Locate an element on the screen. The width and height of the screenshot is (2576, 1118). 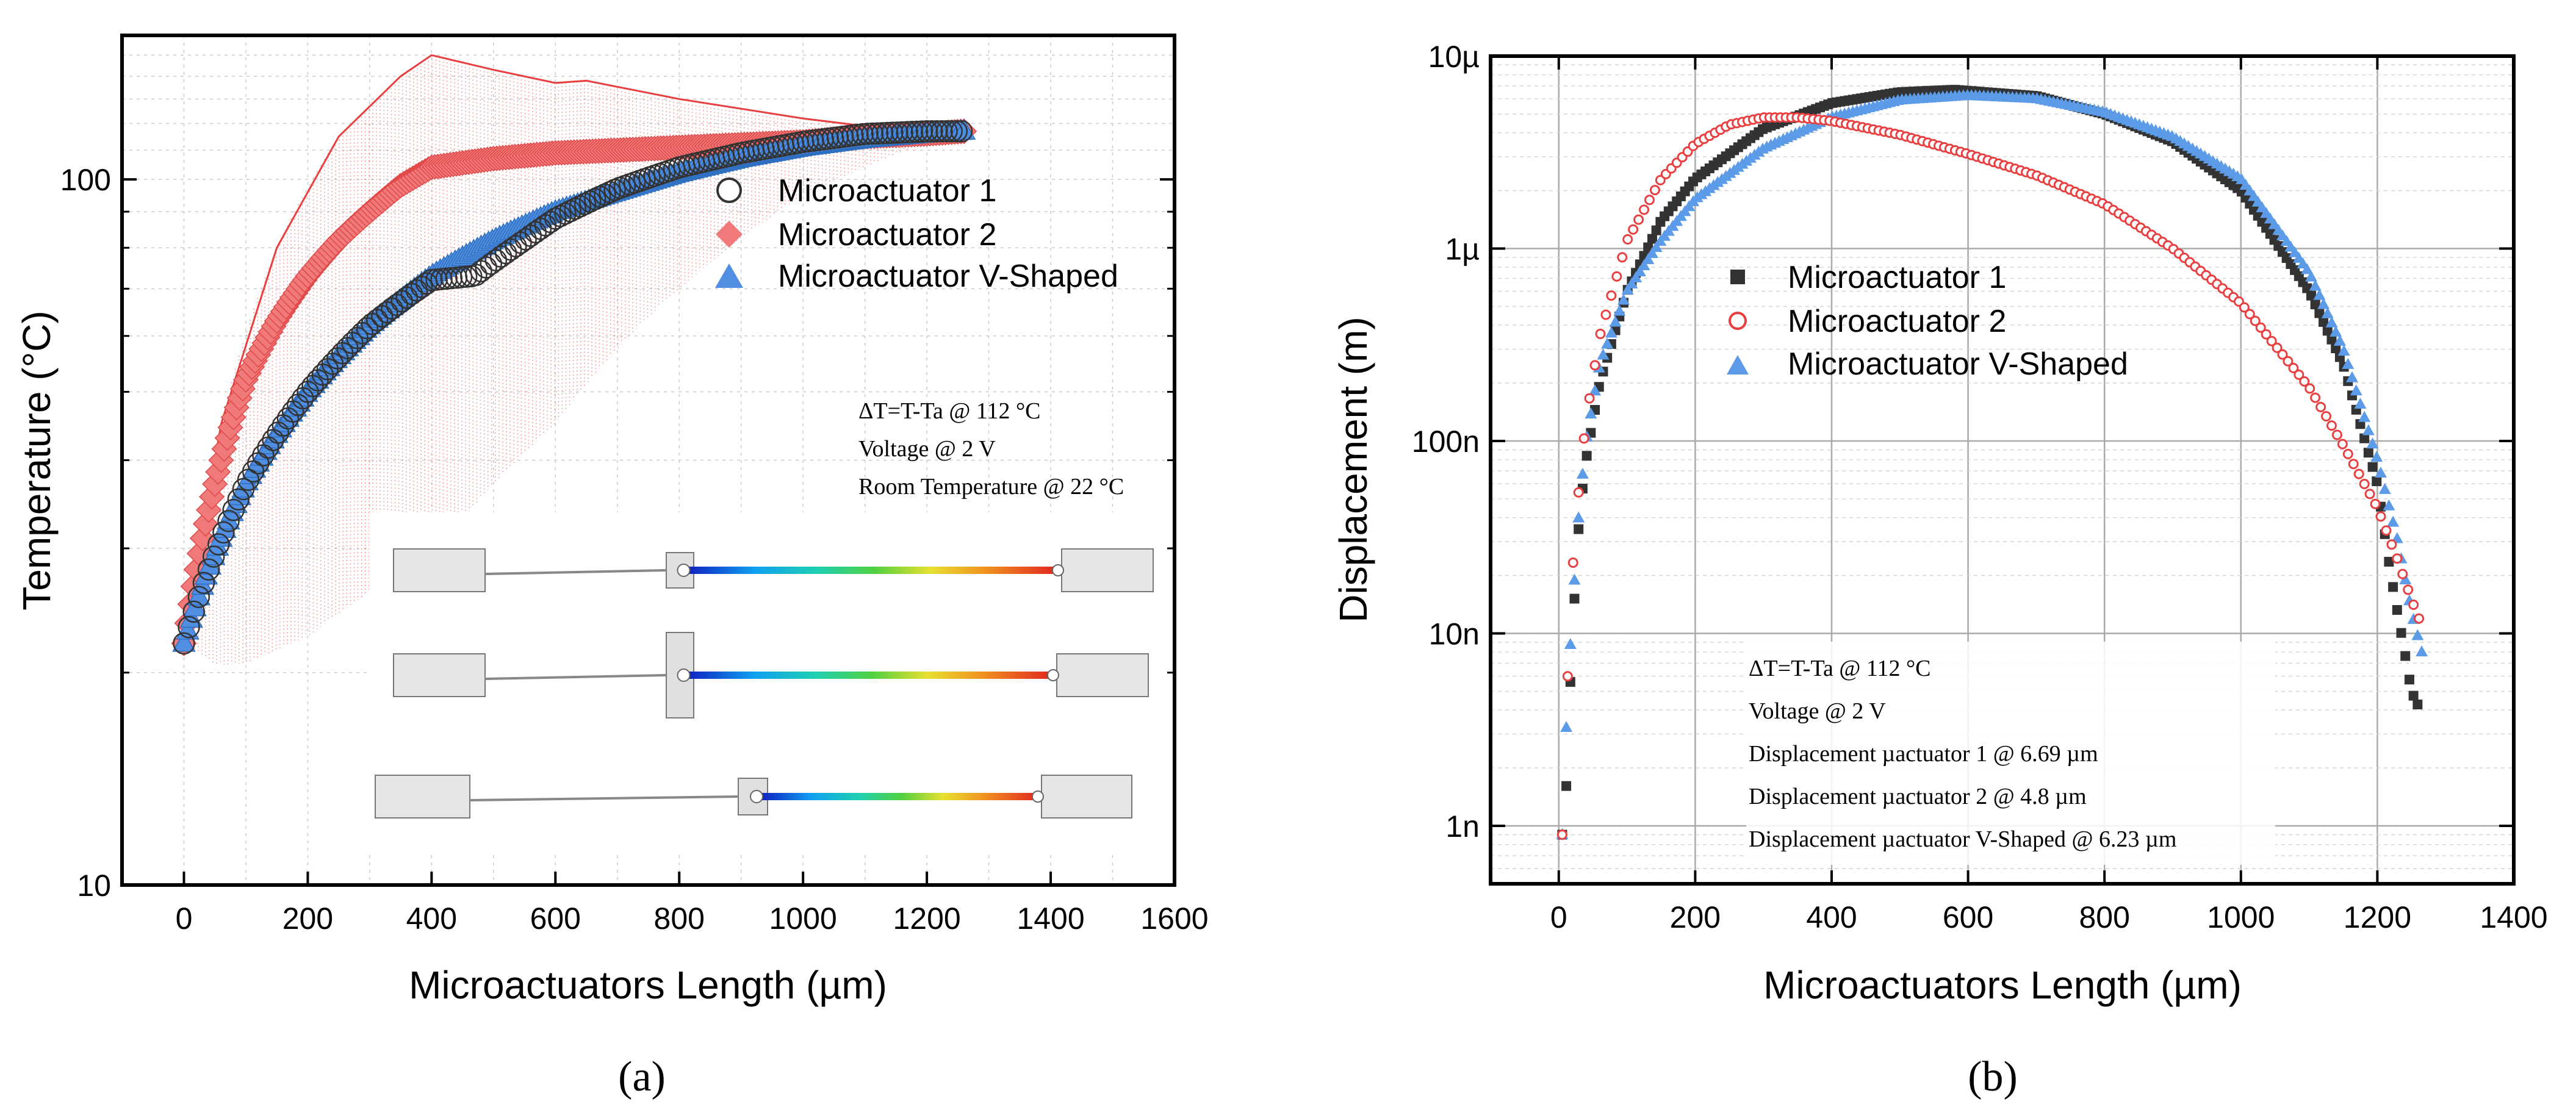
node is located at coordinates (684, 570).